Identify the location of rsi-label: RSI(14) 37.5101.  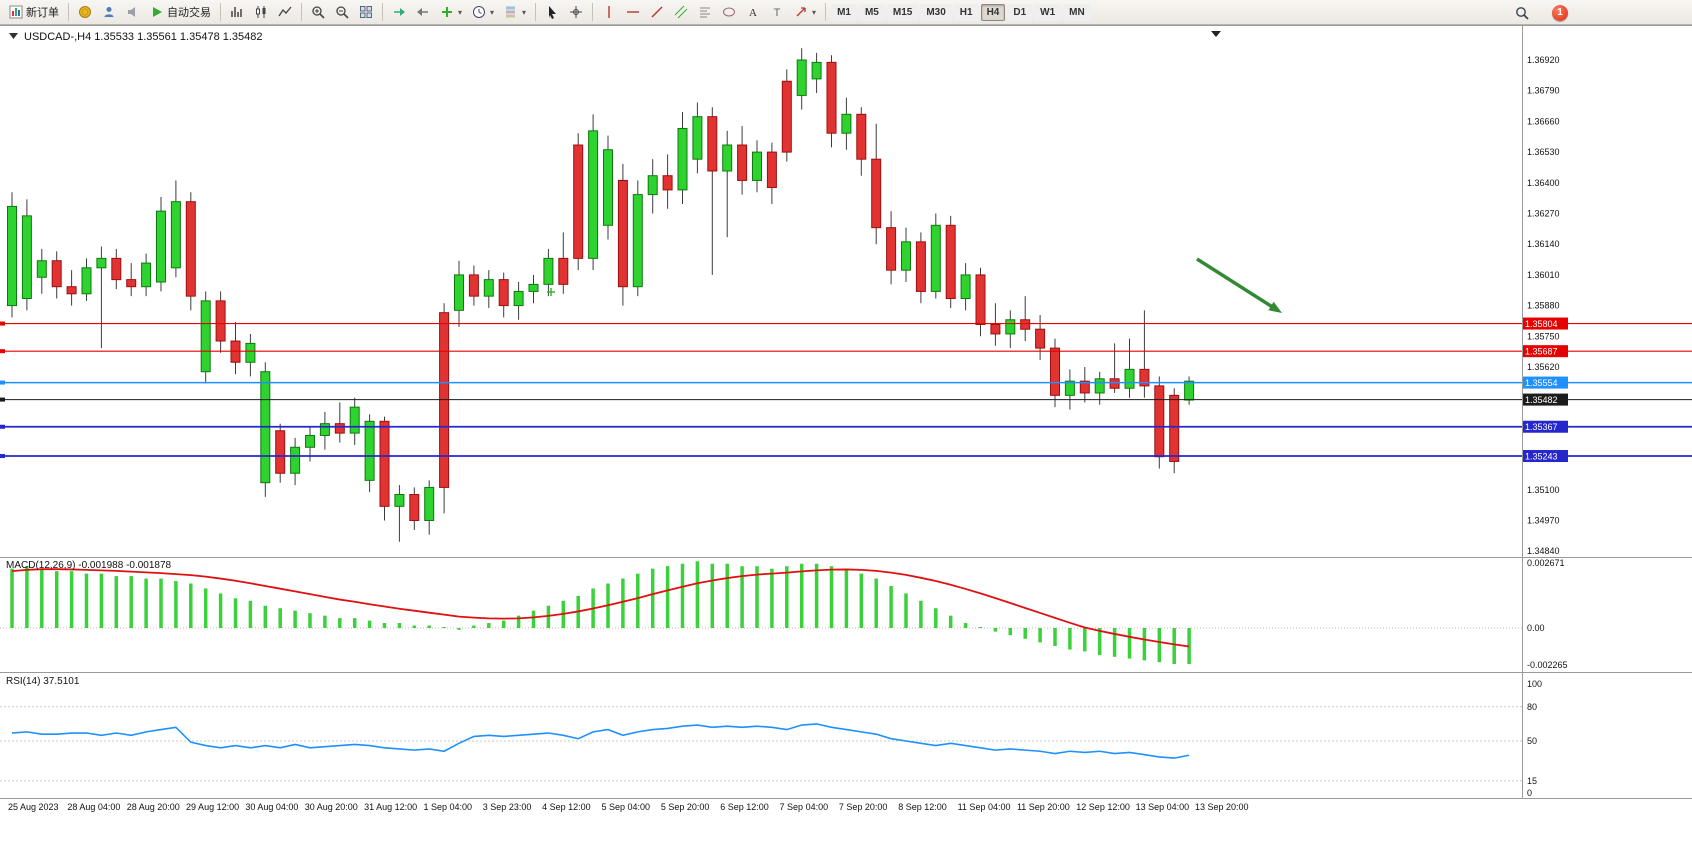
(43, 681).